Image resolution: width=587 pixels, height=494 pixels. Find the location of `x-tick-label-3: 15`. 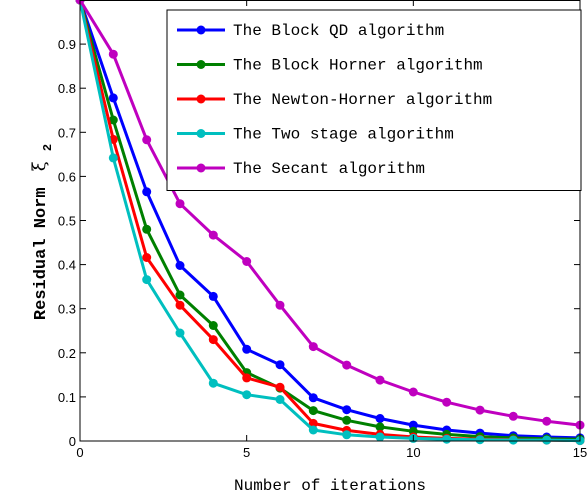

x-tick-label-3: 15 is located at coordinates (580, 452).